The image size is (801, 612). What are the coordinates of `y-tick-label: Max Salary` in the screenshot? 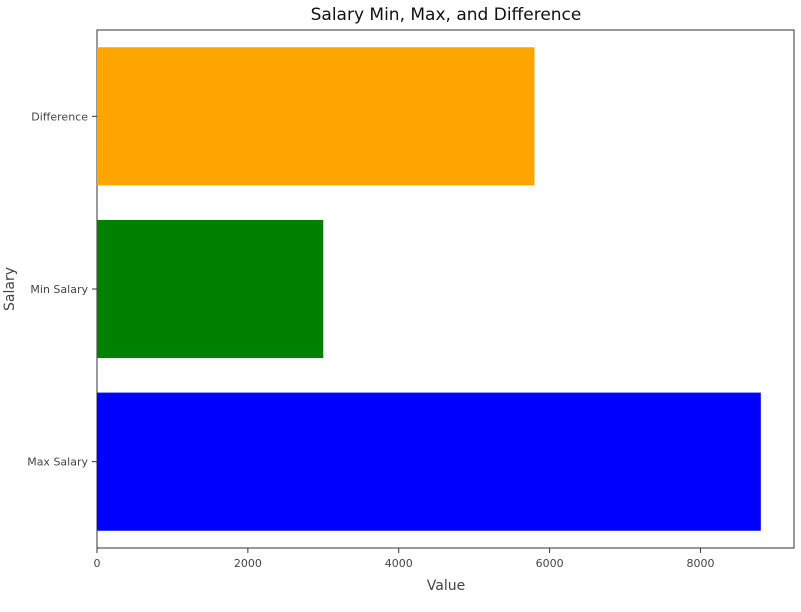 It's located at (57, 462).